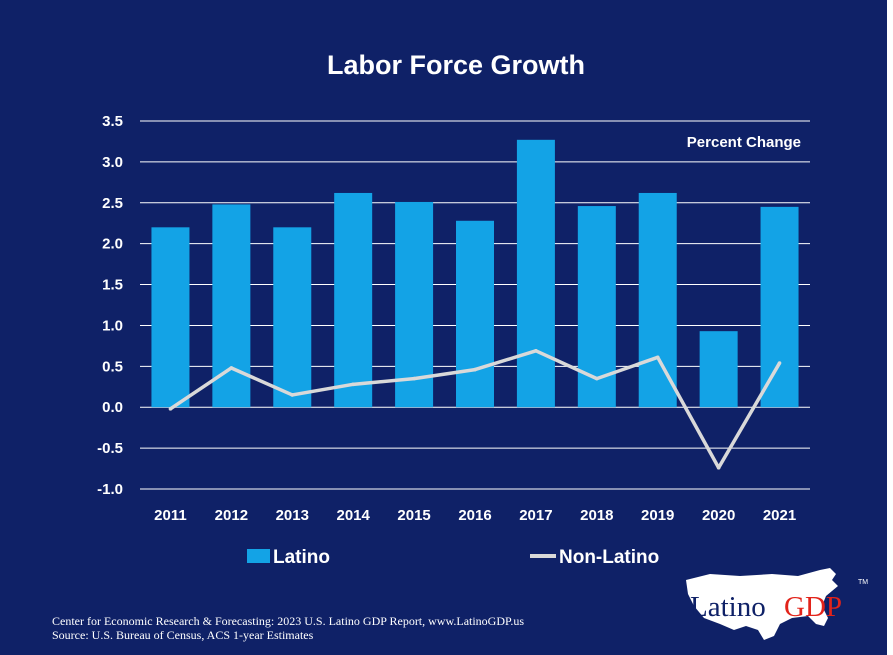 The image size is (893, 655). Describe the element at coordinates (112, 162) in the screenshot. I see `y-tick-label: 3.0` at that location.